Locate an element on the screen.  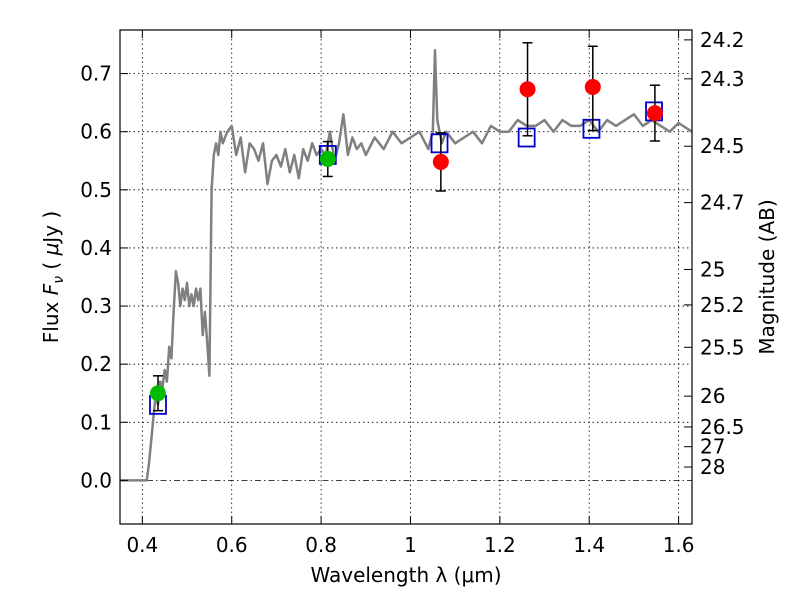
y2-tick-label: 24.5 is located at coordinates (722, 146).